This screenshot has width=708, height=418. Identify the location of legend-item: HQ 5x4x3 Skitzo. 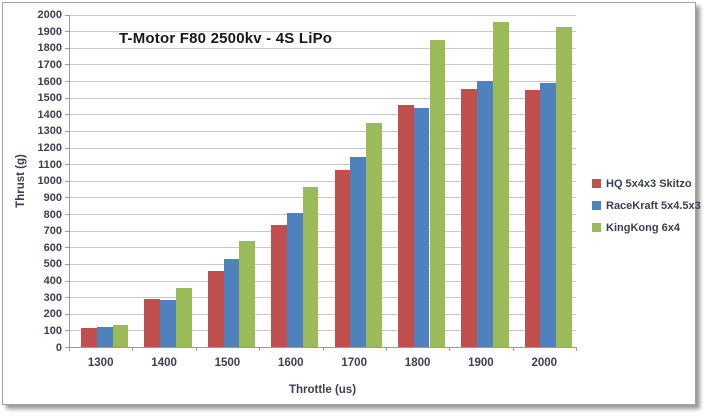
(646, 182).